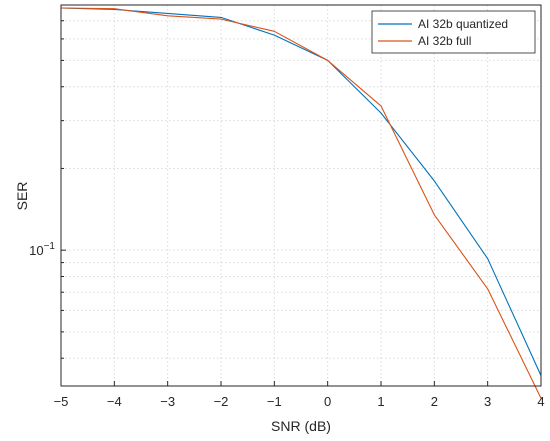 This screenshot has height=441, width=550. What do you see at coordinates (301, 426) in the screenshot?
I see `x-axis-label: SNR (dB)` at bounding box center [301, 426].